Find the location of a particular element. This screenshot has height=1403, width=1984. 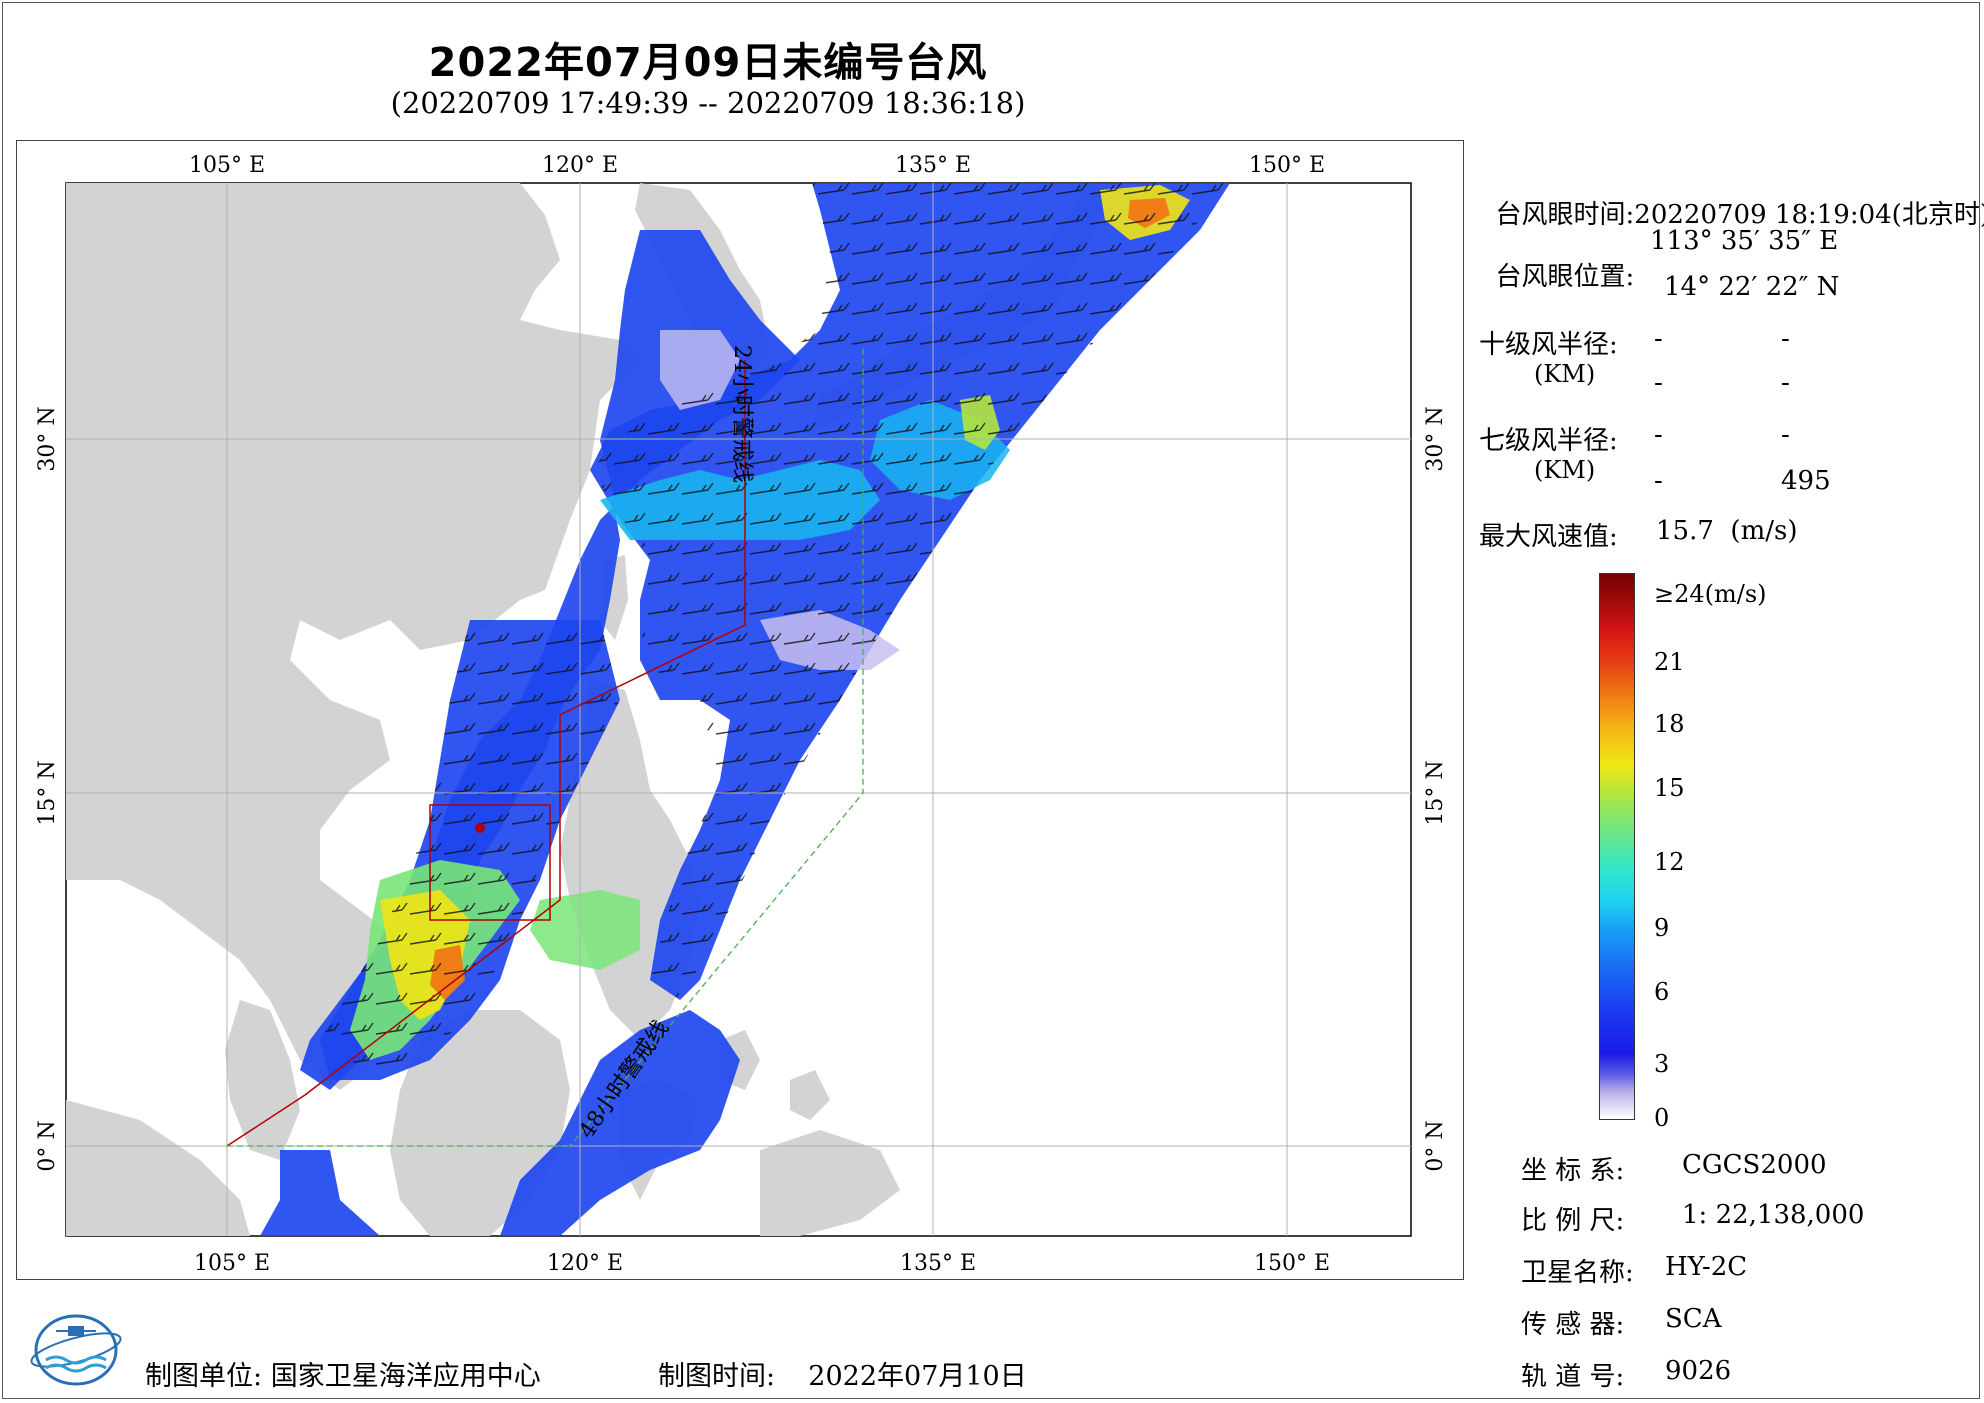

lon-label-top-120: 120° E is located at coordinates (580, 165).